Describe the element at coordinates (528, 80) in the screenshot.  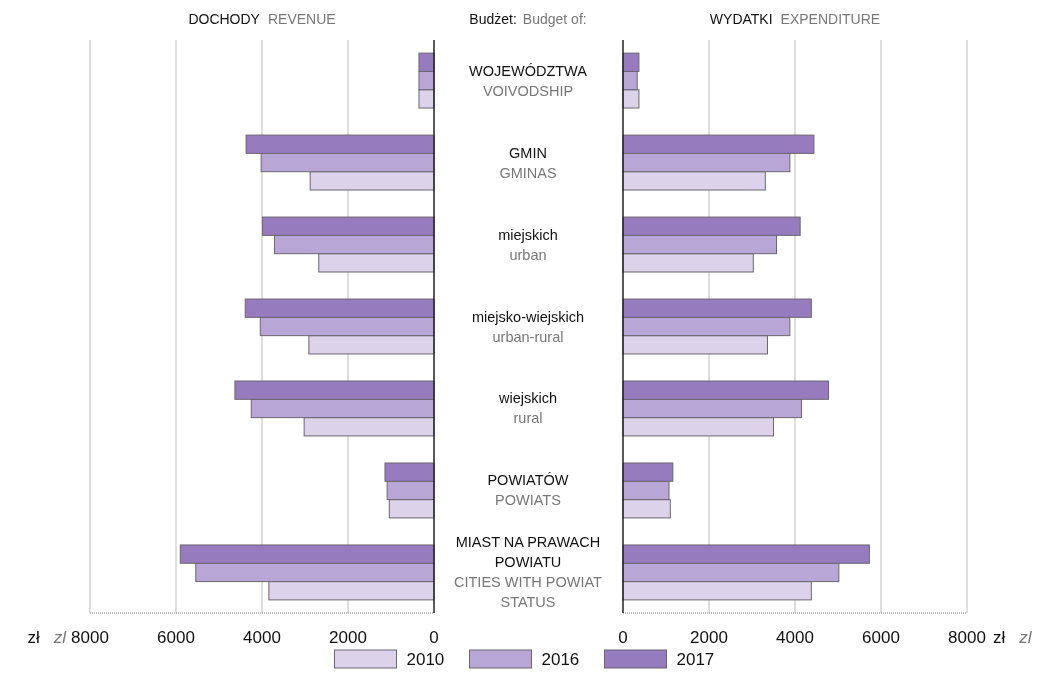
I see `y-tick-label: WOJEWÓDZTWA VOIVODSHIP` at that location.